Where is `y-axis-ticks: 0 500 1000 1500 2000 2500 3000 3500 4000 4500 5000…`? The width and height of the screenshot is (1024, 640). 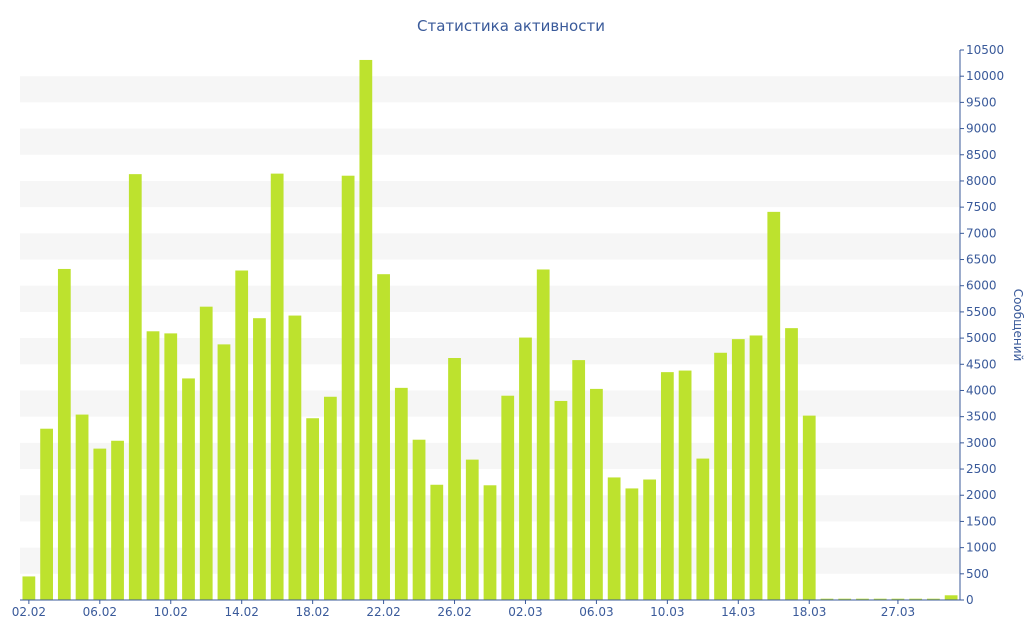 y-axis-ticks: 0 500 1000 1500 2000 2500 3000 3500 4000 4500 5000… is located at coordinates (982, 325).